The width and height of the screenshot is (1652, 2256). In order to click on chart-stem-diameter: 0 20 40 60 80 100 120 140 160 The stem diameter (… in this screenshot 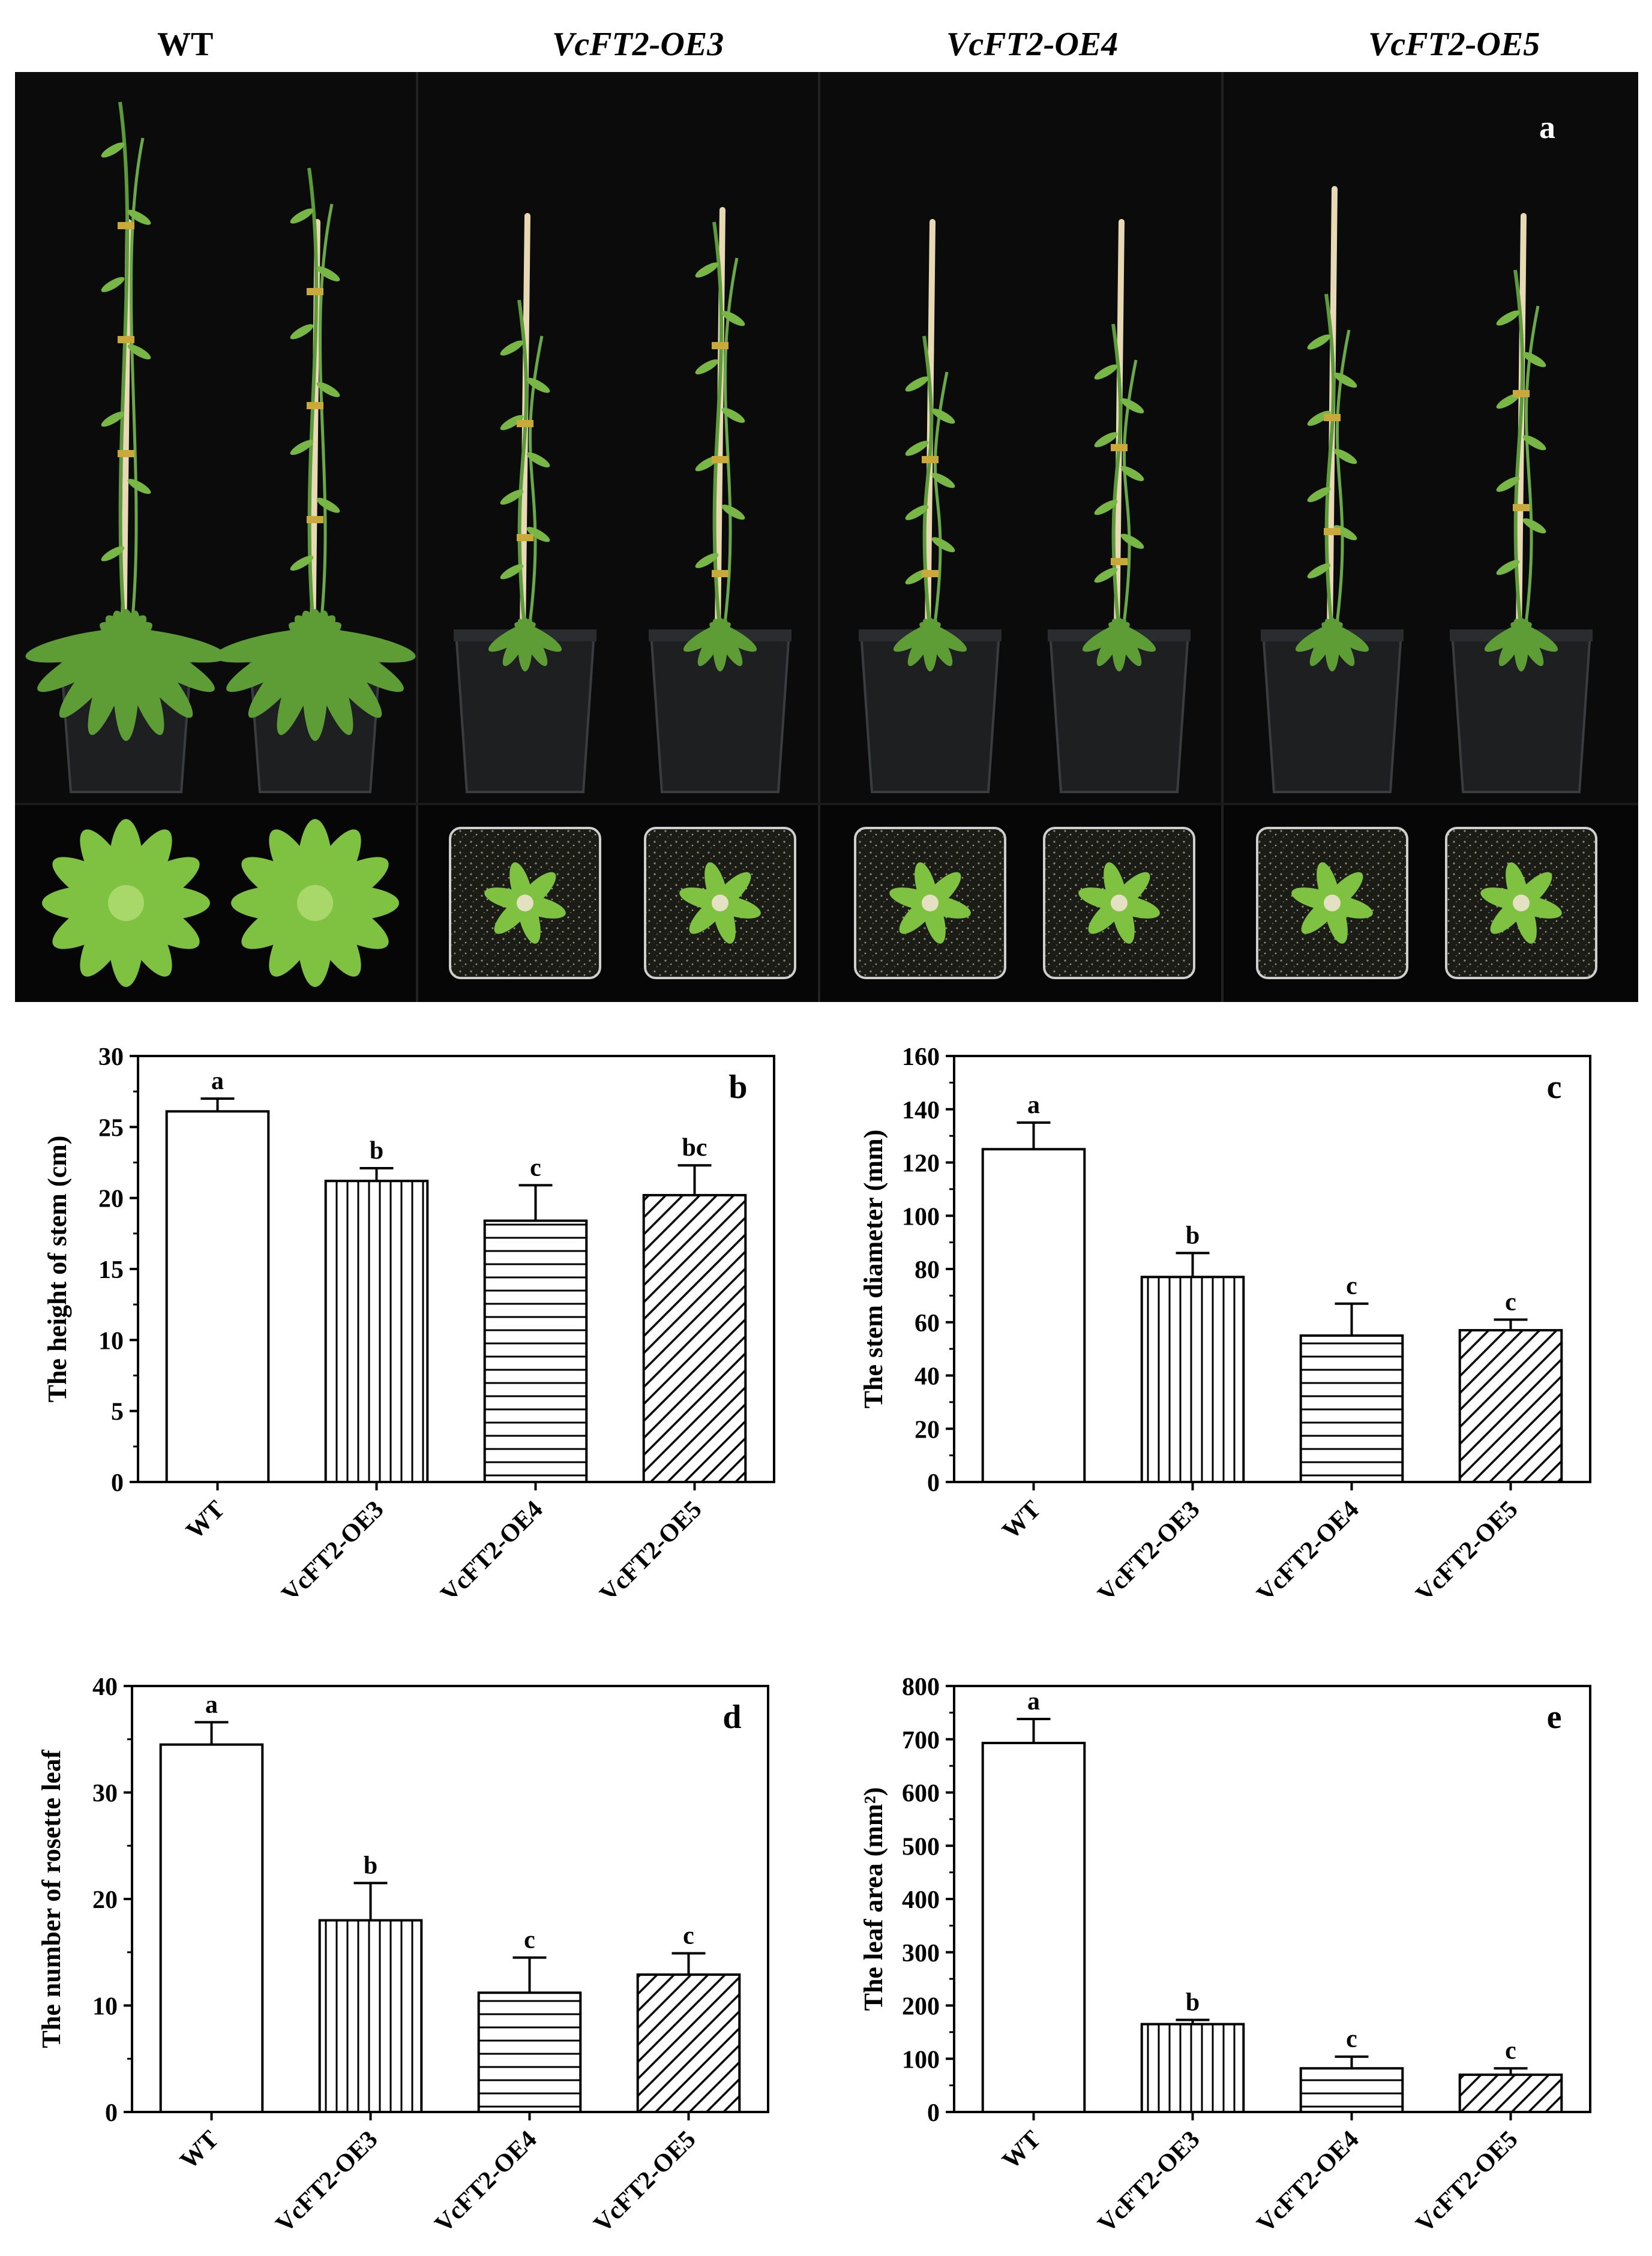, I will do `click(1225, 1320)`.